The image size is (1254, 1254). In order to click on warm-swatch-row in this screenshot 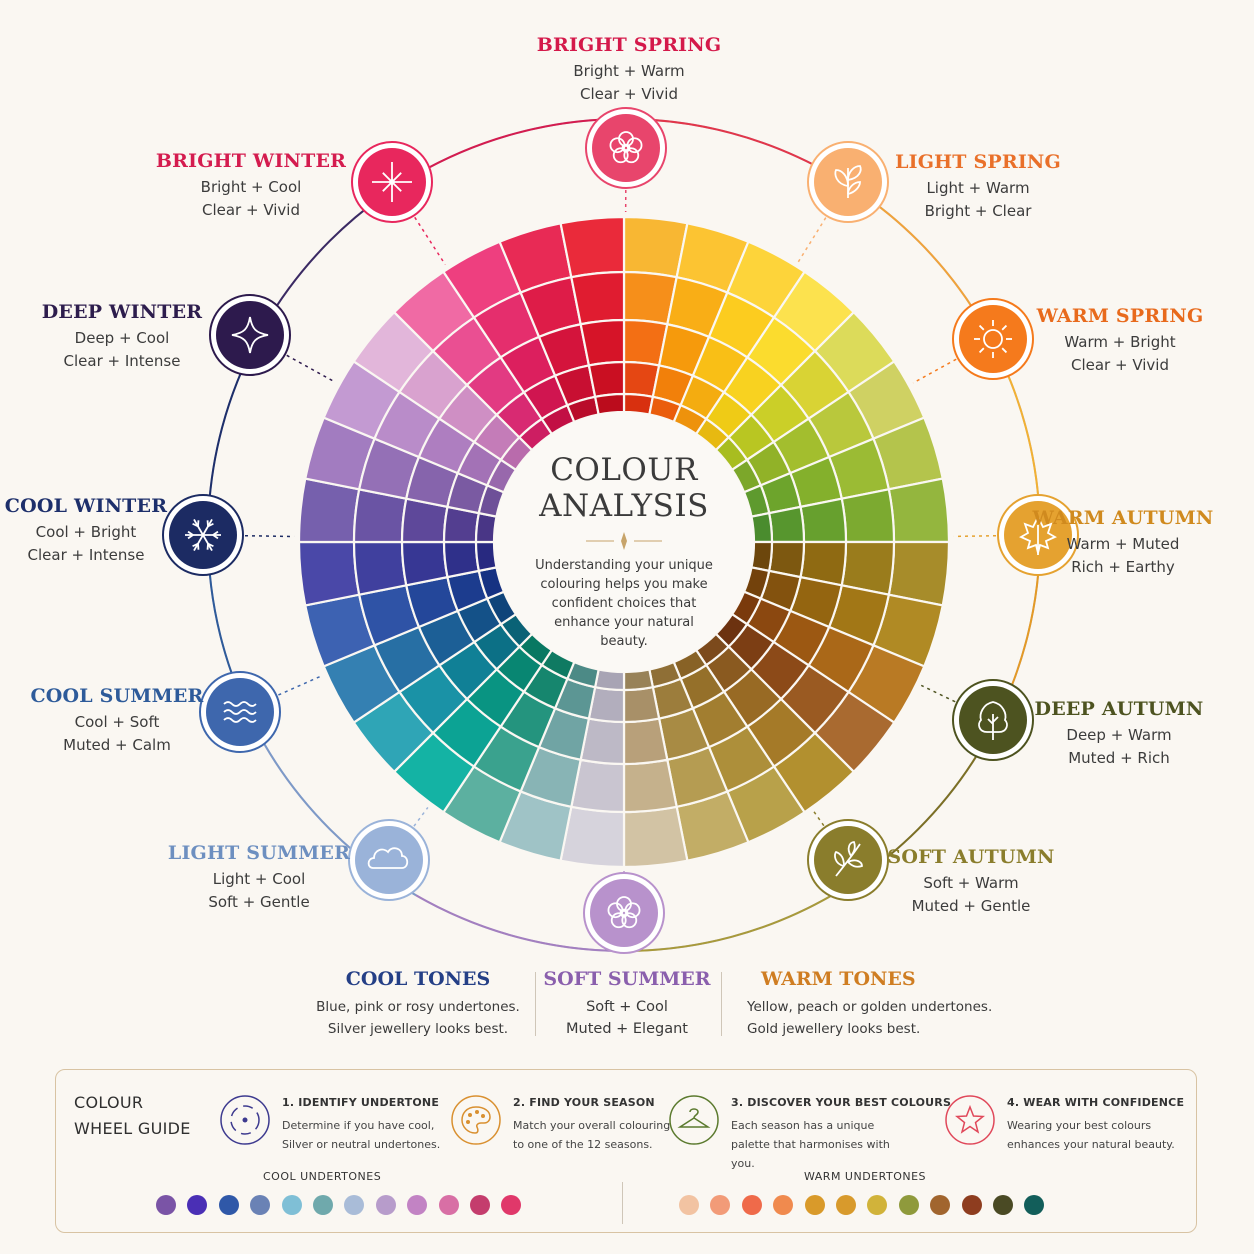, I will do `click(869, 1205)`.